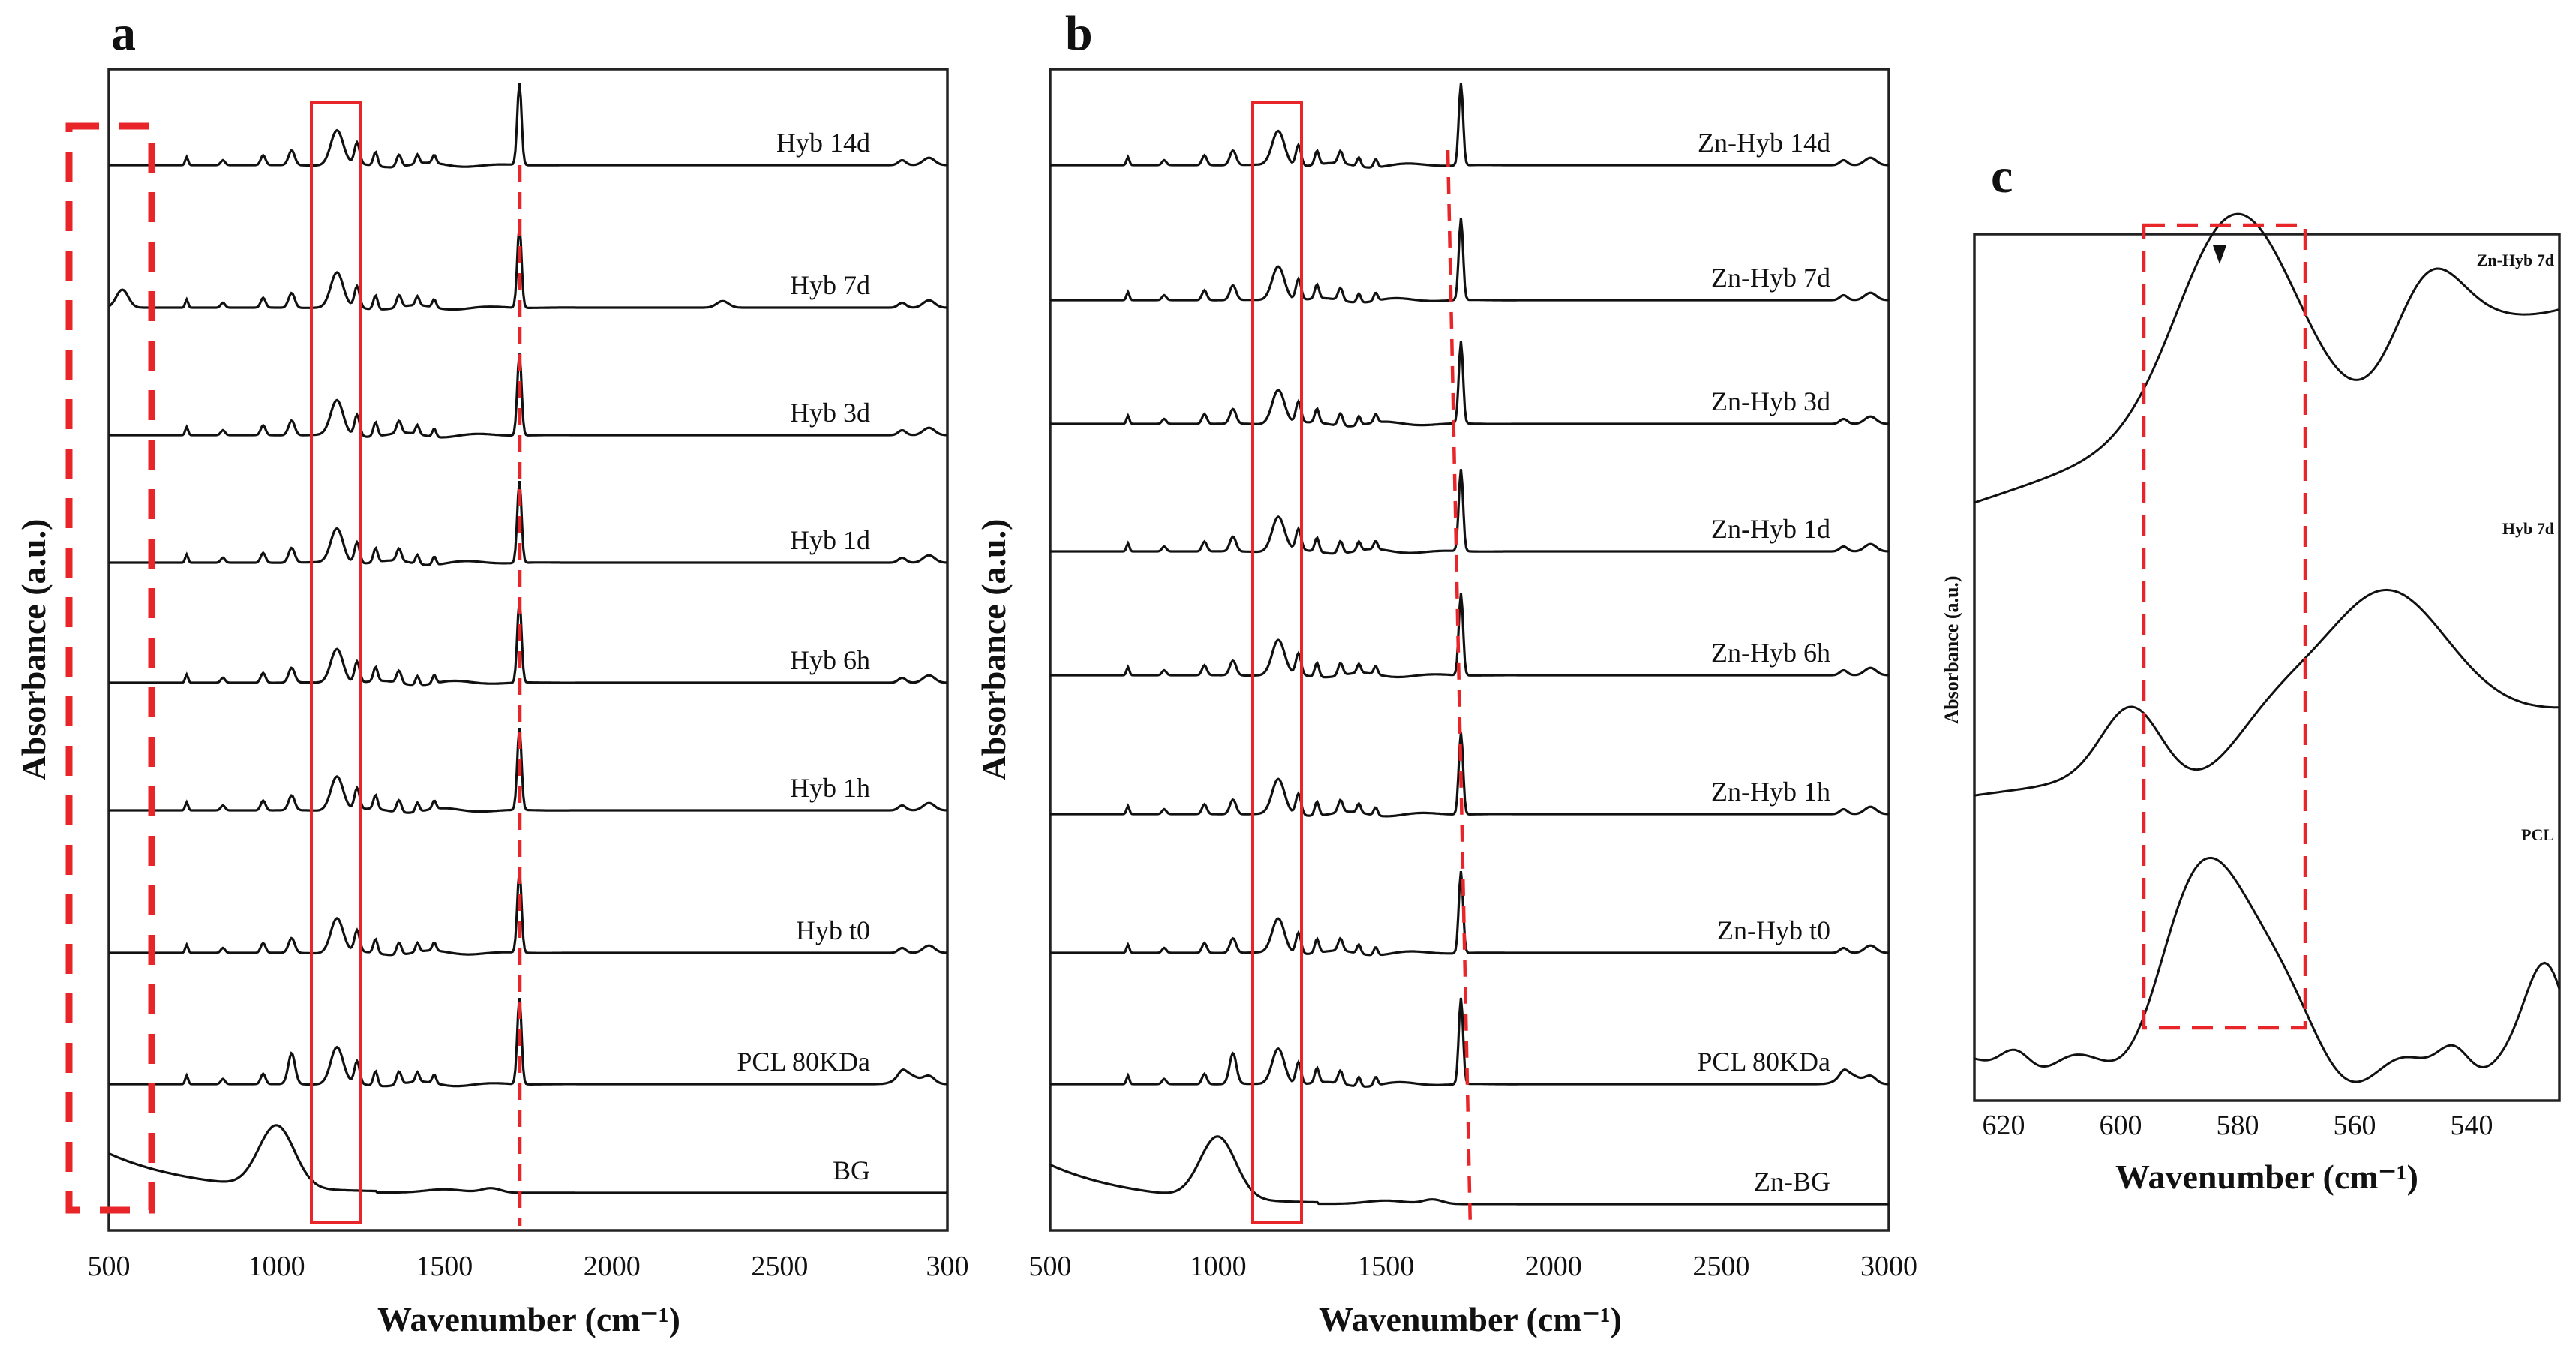  What do you see at coordinates (830, 540) in the screenshot?
I see `a-trace-label-4: Hyb 1d` at bounding box center [830, 540].